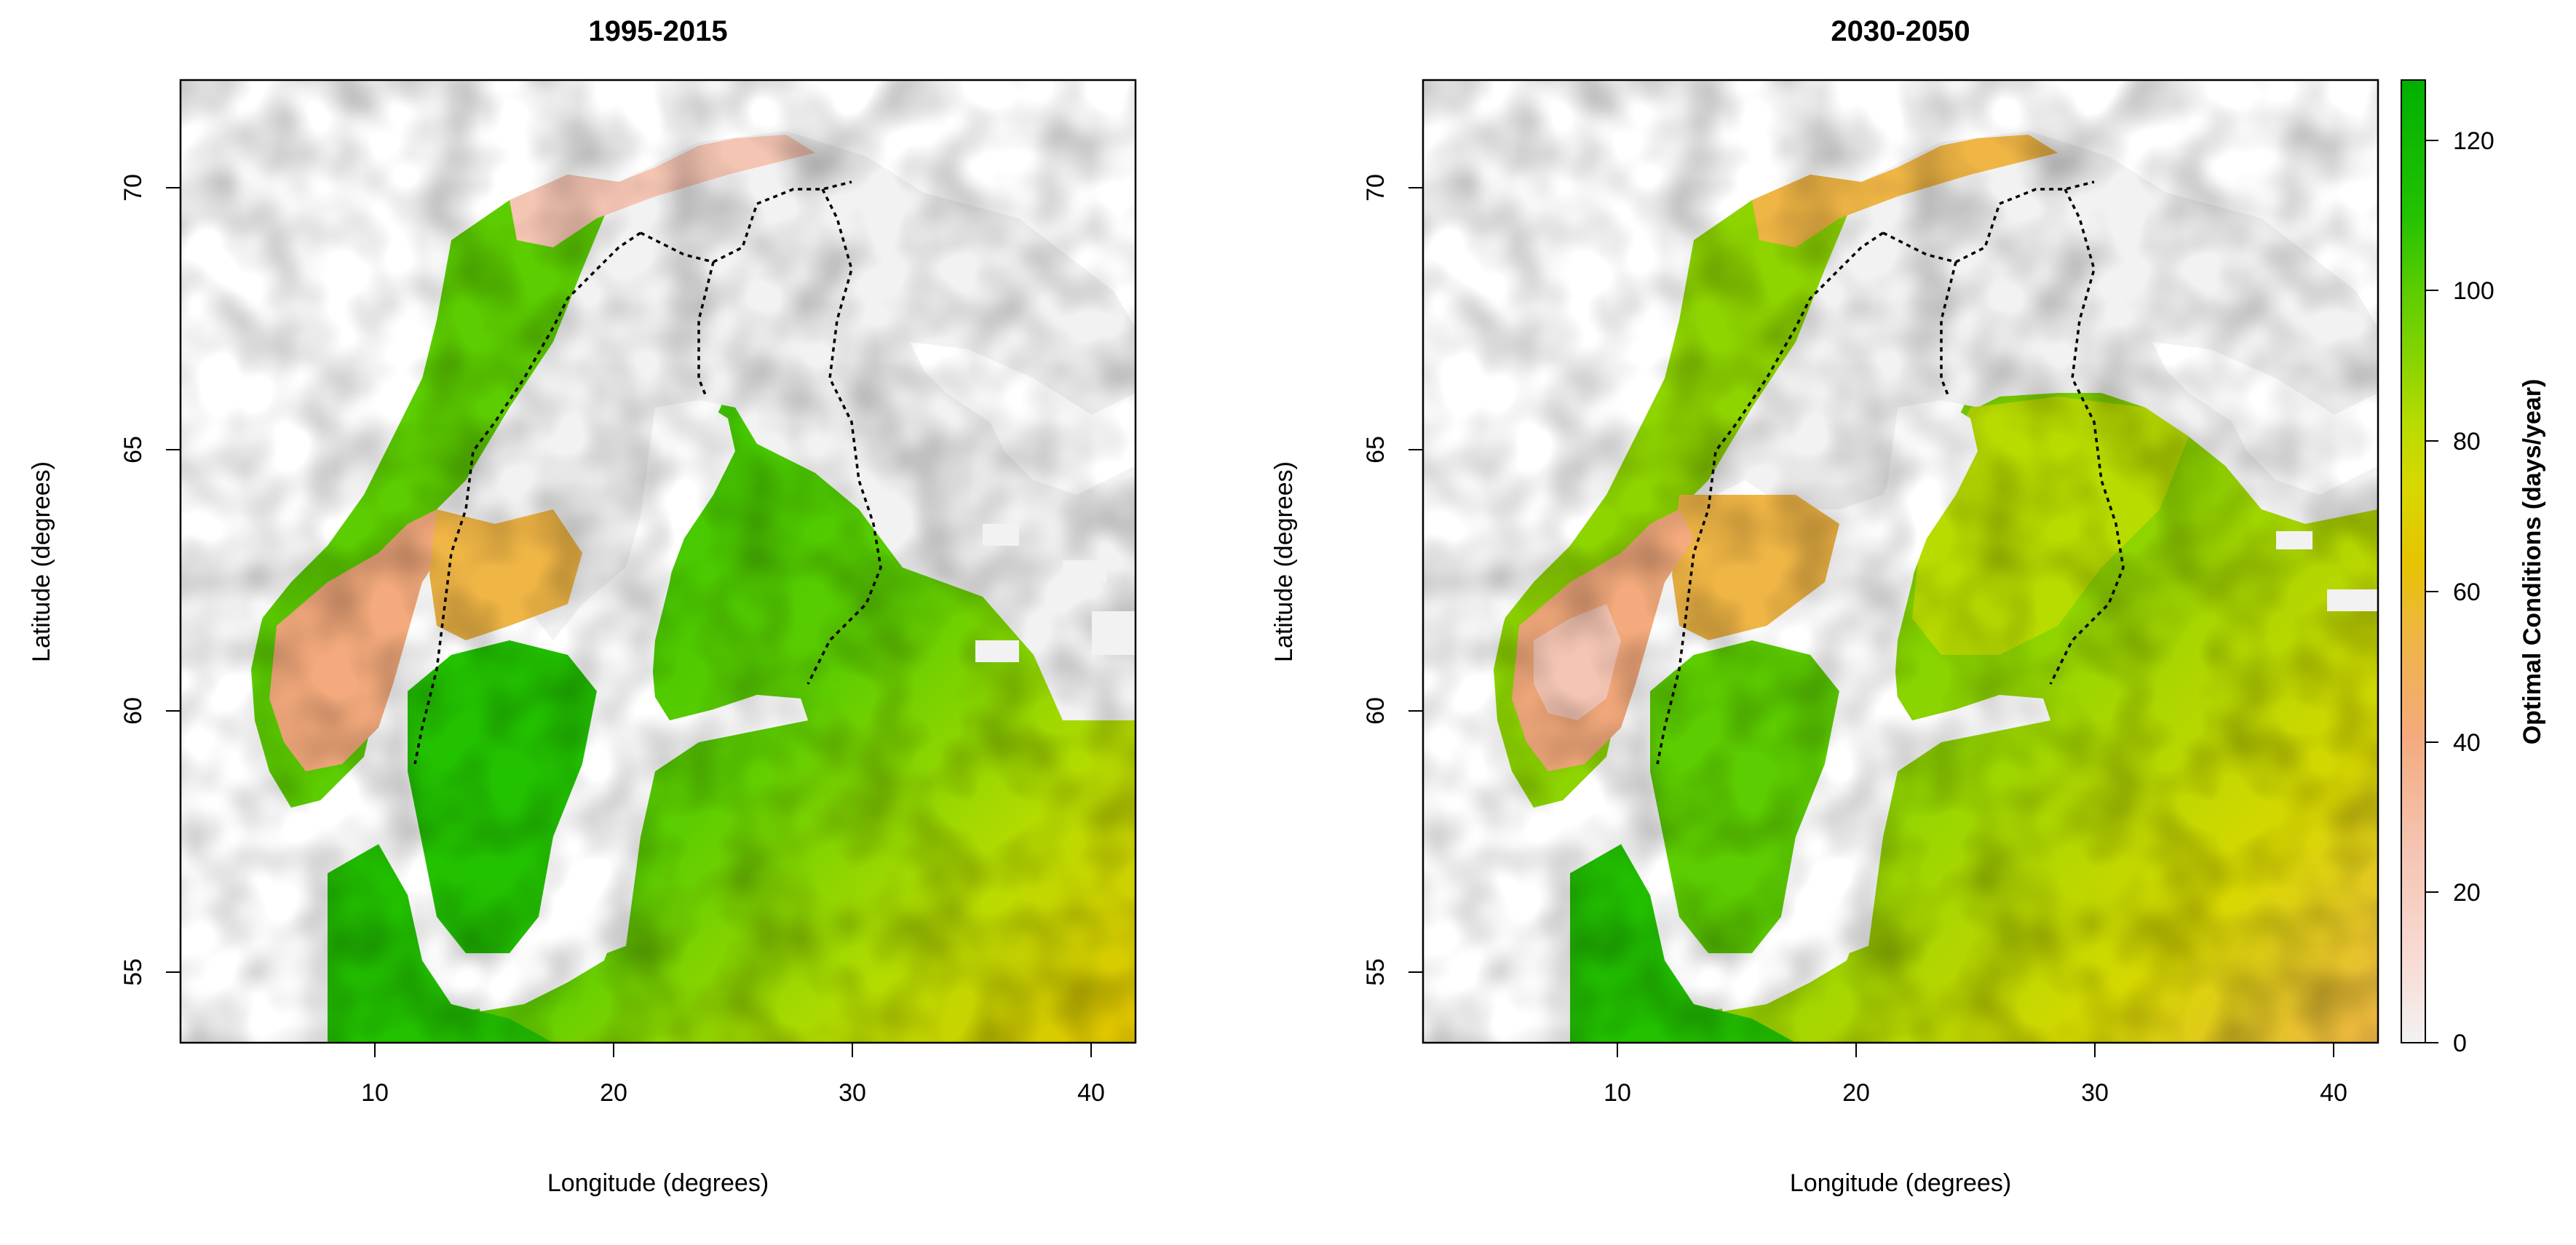 This screenshot has width=2576, height=1245. What do you see at coordinates (657, 31) in the screenshot?
I see `panel-title: 1995-2015` at bounding box center [657, 31].